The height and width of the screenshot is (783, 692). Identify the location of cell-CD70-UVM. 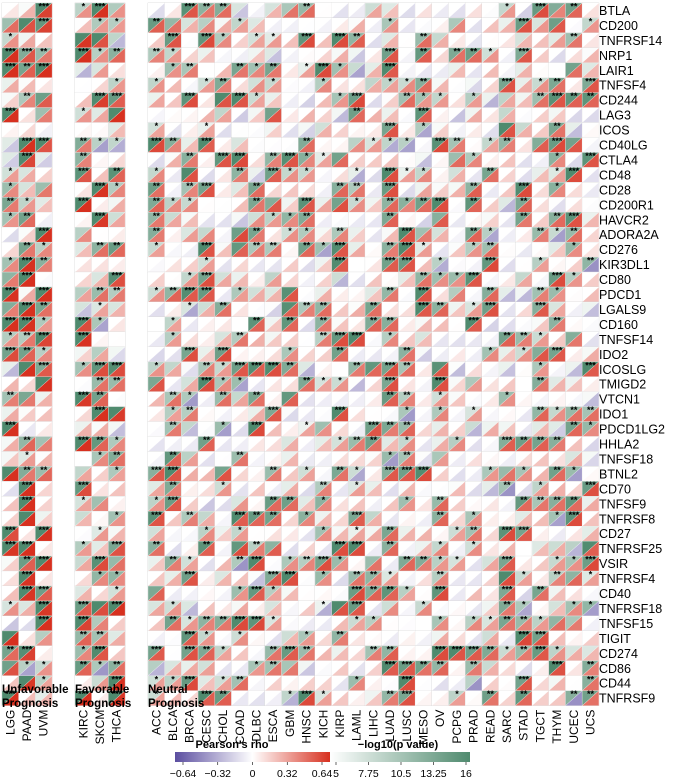
(44, 489).